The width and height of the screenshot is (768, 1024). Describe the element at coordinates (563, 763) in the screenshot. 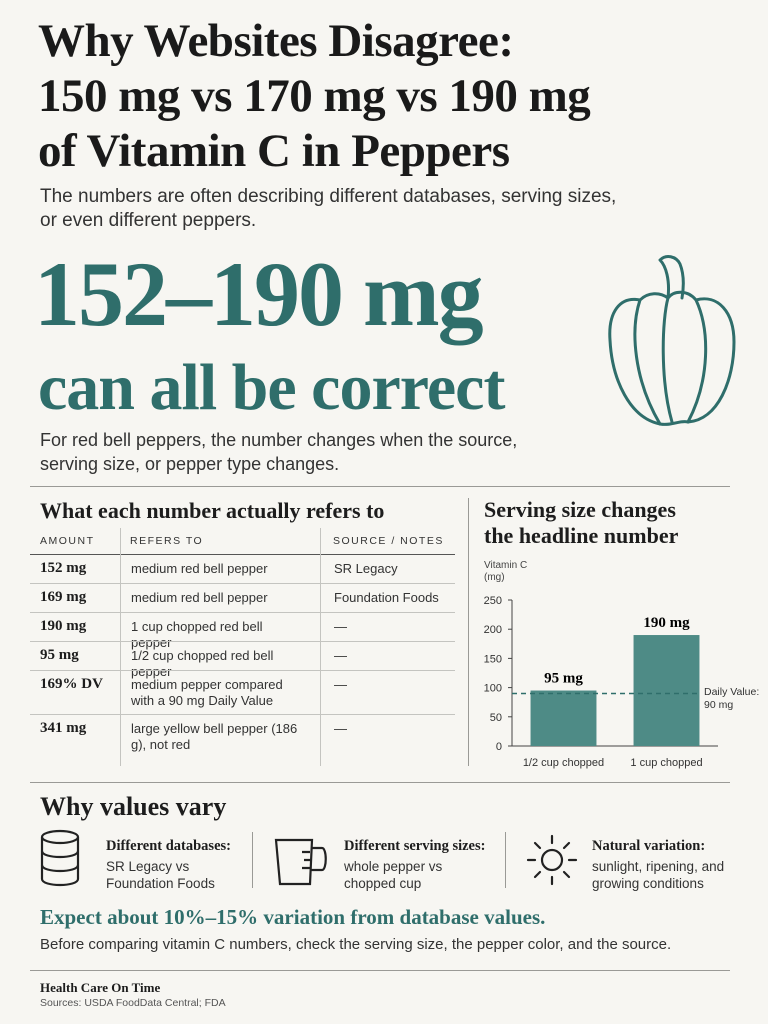

I see `x-tick-label: 1/2 cup chopped` at that location.